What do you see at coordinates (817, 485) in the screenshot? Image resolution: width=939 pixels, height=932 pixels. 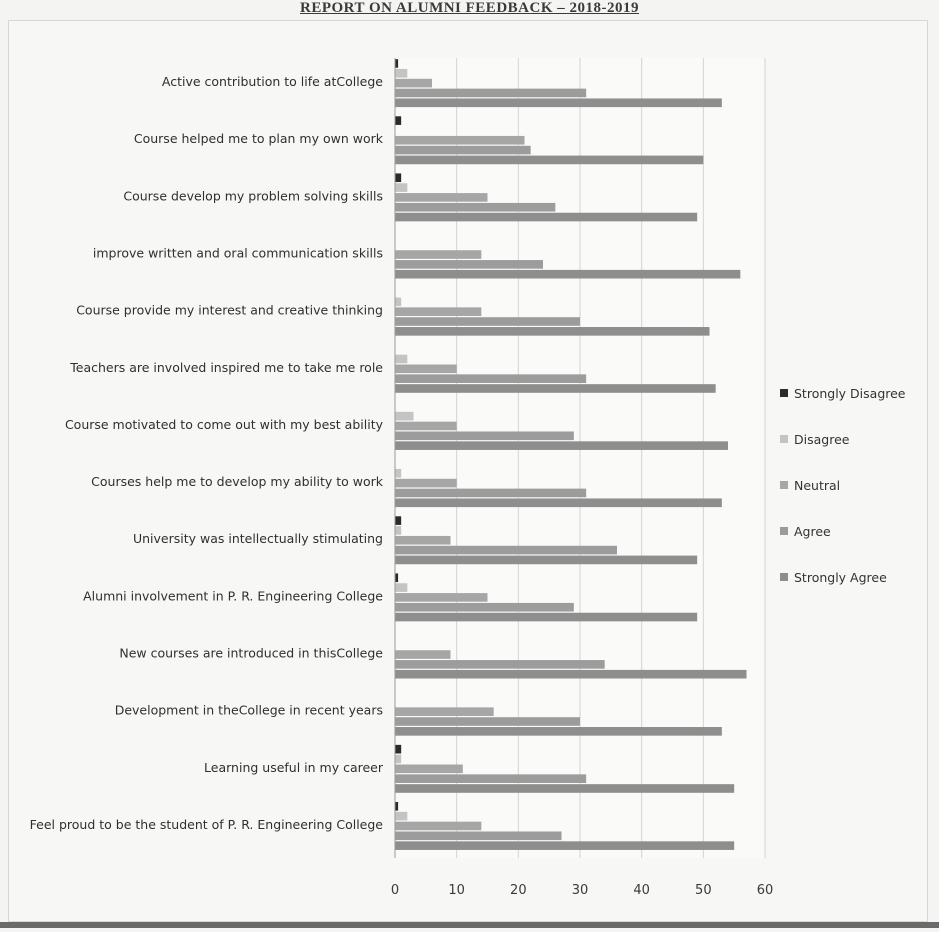 I see `legend-label: Neutral` at bounding box center [817, 485].